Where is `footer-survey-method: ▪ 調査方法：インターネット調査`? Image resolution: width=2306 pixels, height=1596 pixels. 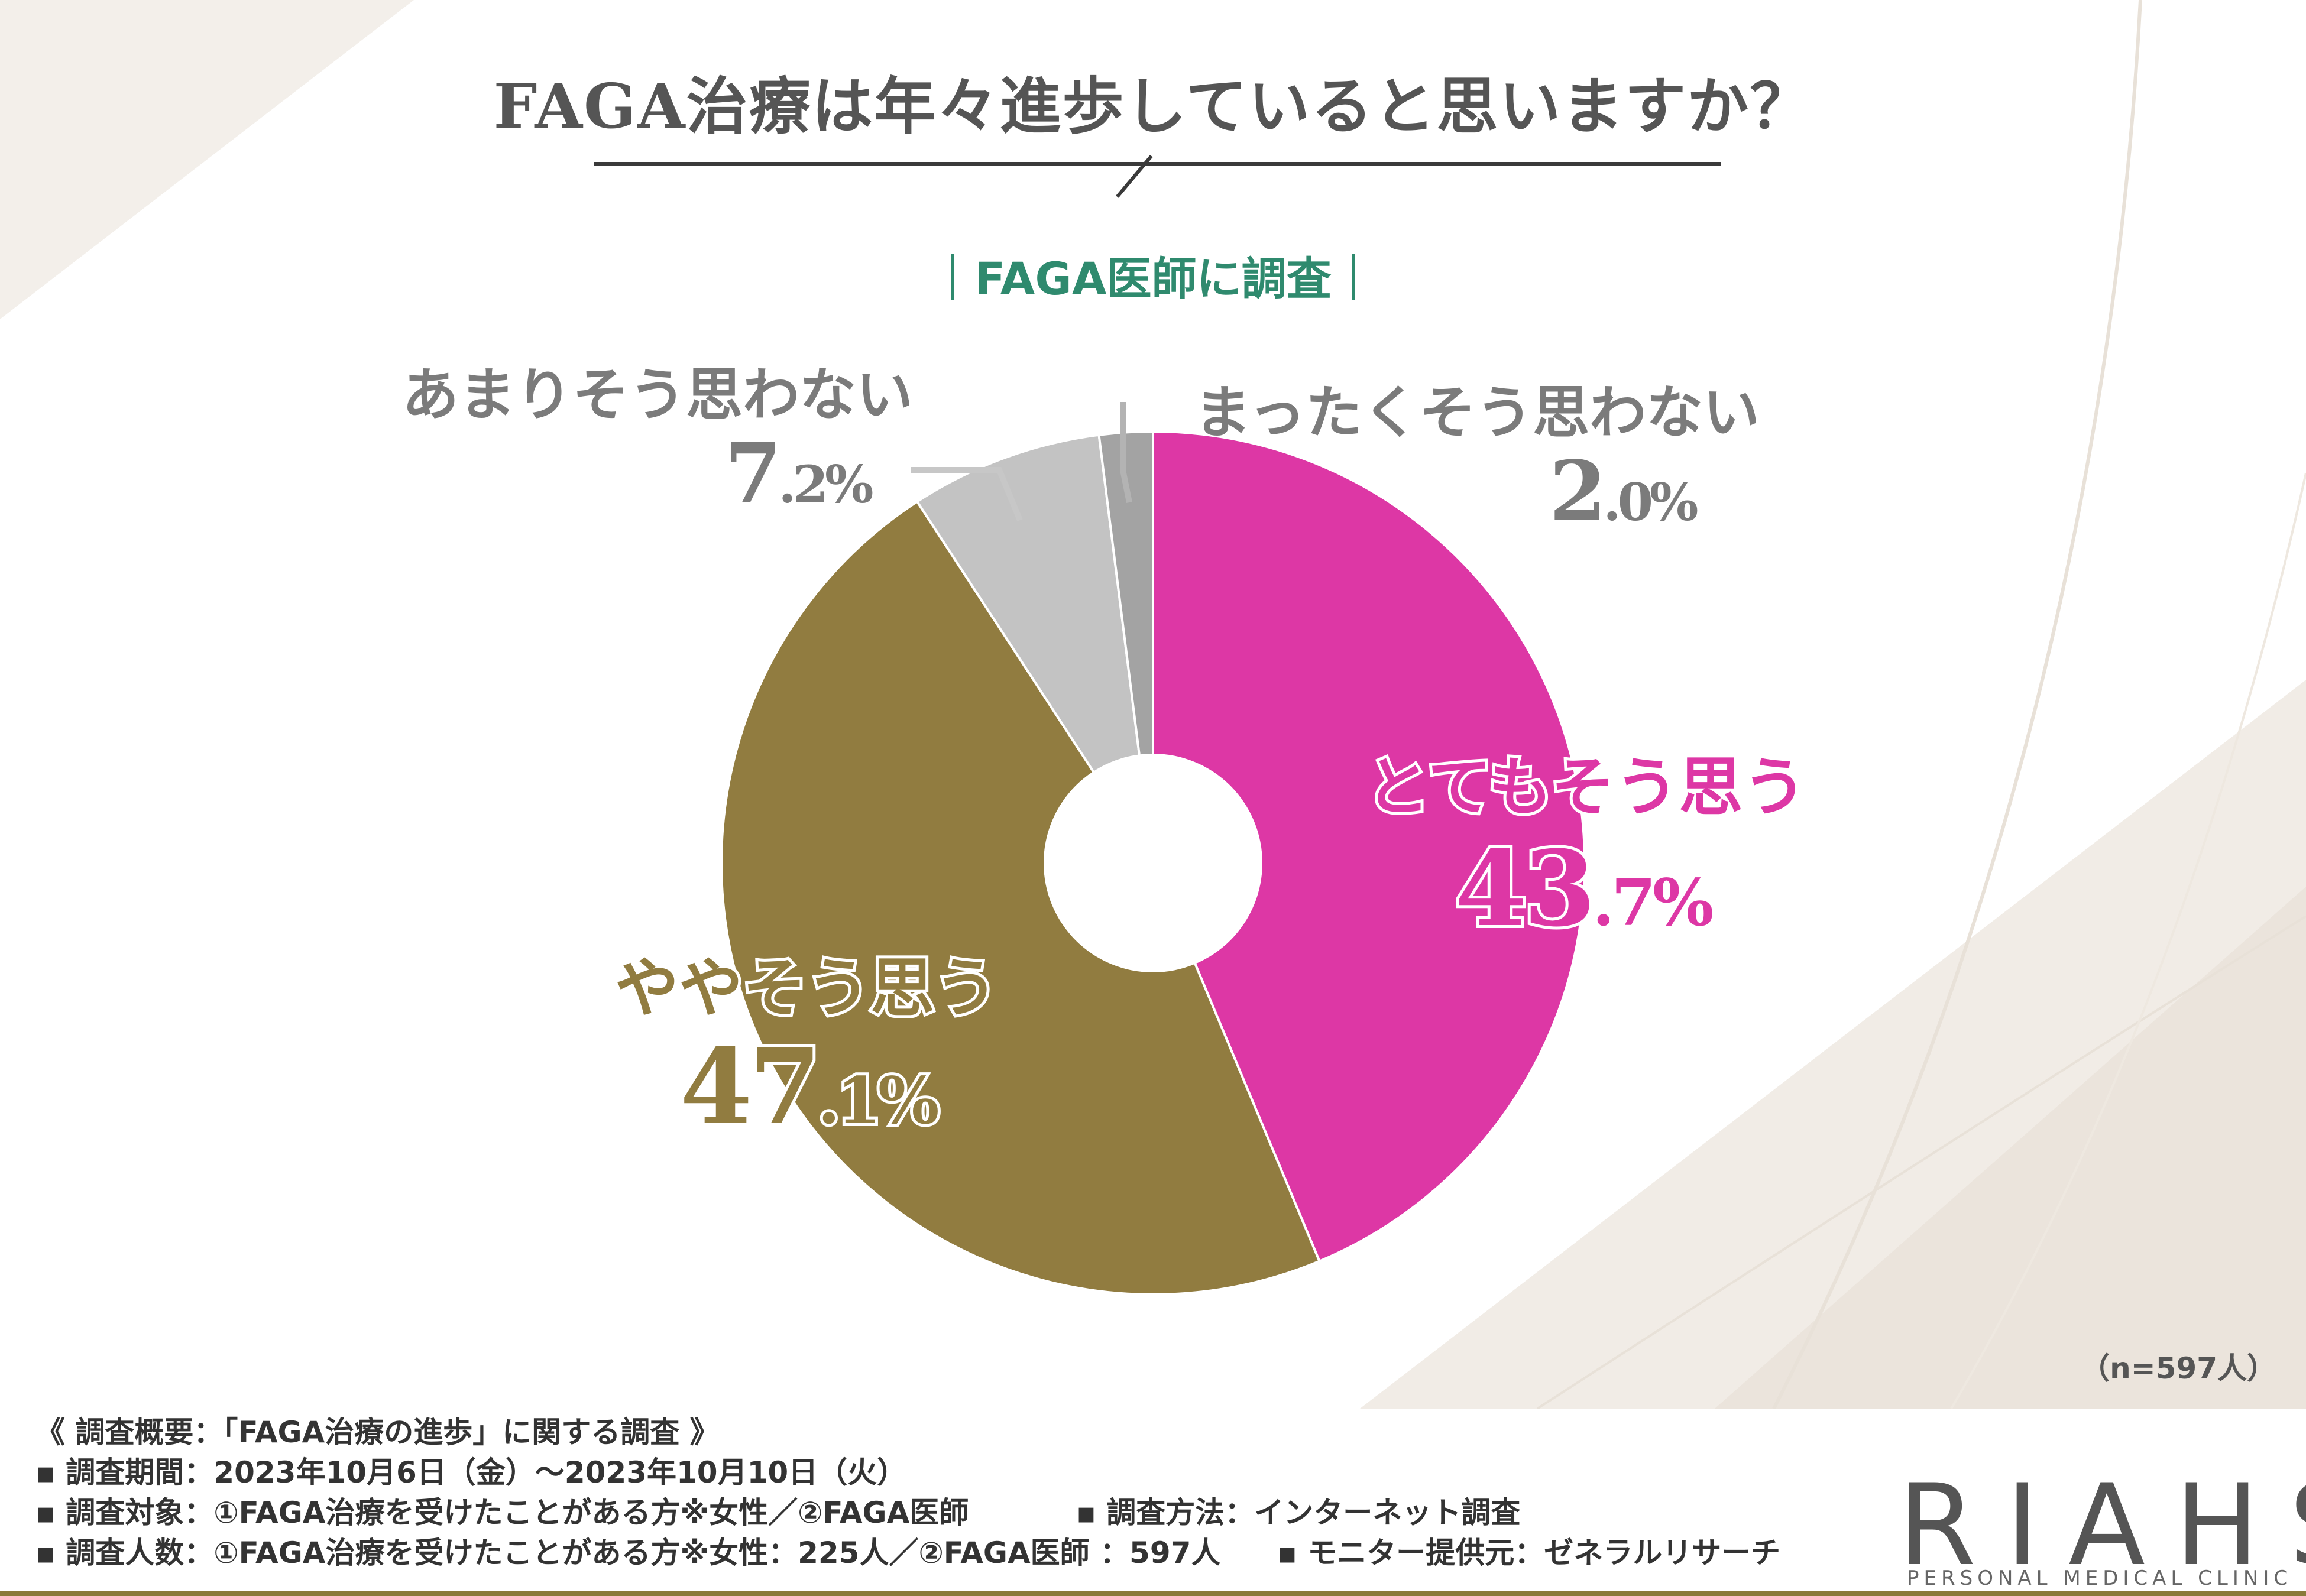 footer-survey-method: ▪ 調査方法：インターネット調査 is located at coordinates (1298, 1513).